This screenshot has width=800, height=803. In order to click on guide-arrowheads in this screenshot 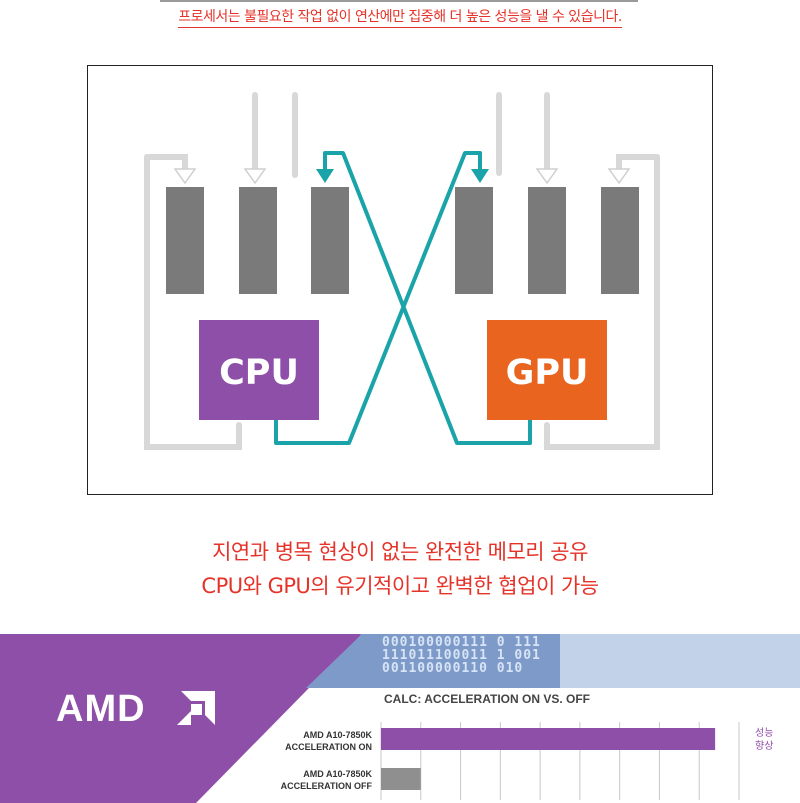, I will do `click(402, 176)`.